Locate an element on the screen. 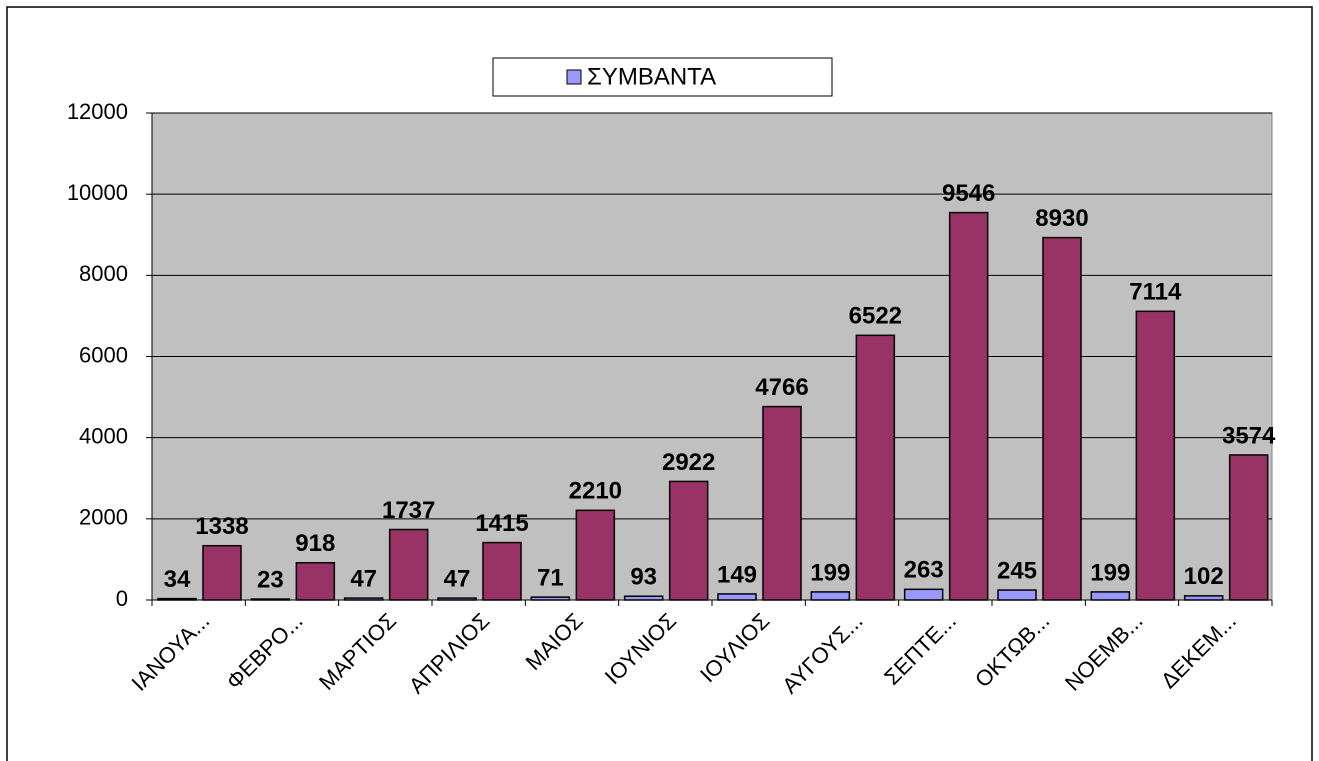 Image resolution: width=1319 pixels, height=761 pixels. data-label: 2922 is located at coordinates (688, 462).